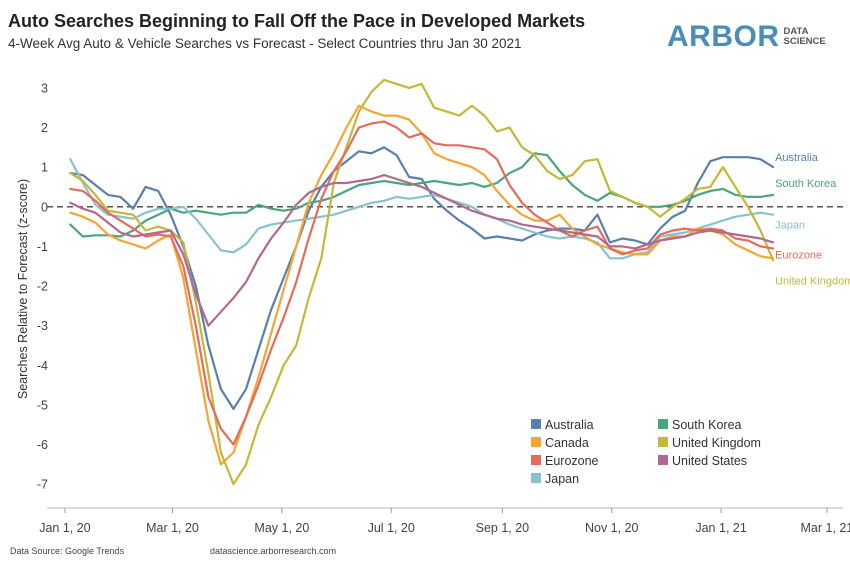 This screenshot has height=567, width=850. I want to click on x-tick-label: Jan 1, 21, so click(720, 528).